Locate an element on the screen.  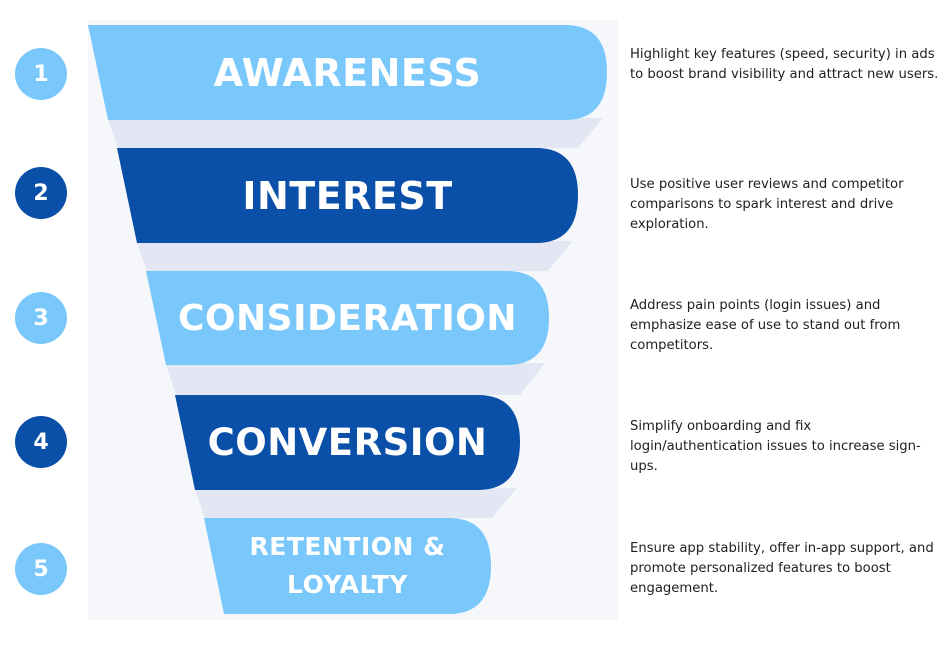
stage-title-retention-line1: RETENTION & is located at coordinates (347, 546).